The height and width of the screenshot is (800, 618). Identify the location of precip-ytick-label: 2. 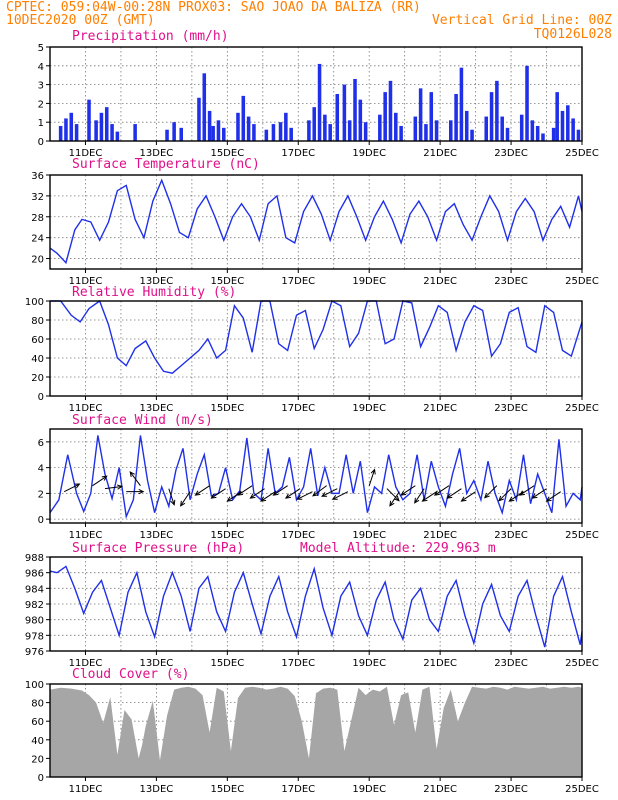
(41, 104).